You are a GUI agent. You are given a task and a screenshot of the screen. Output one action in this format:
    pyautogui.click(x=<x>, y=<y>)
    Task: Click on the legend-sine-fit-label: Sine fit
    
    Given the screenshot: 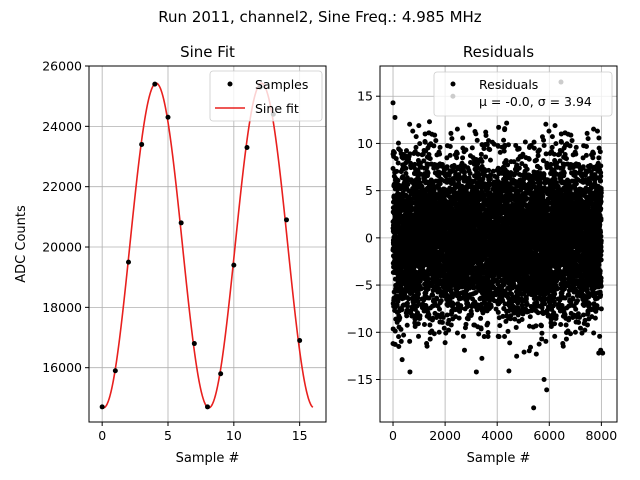 What is the action you would take?
    pyautogui.click(x=277, y=108)
    